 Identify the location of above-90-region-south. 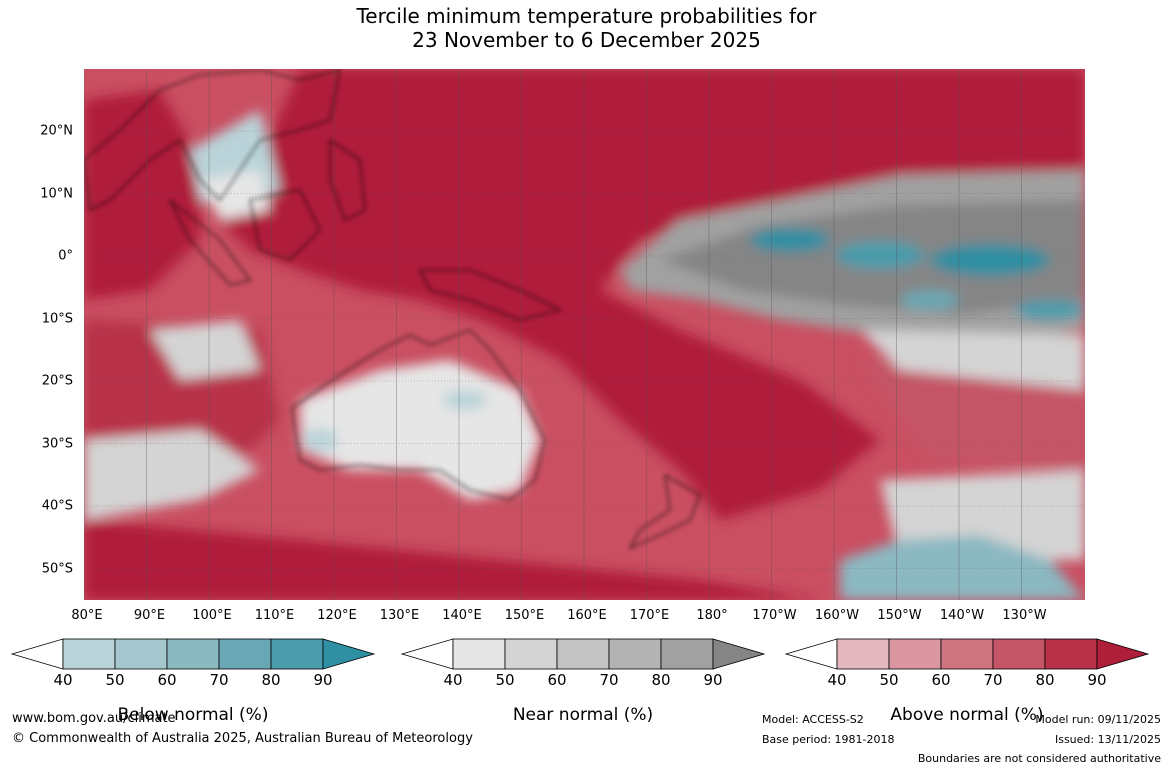
(452, 560).